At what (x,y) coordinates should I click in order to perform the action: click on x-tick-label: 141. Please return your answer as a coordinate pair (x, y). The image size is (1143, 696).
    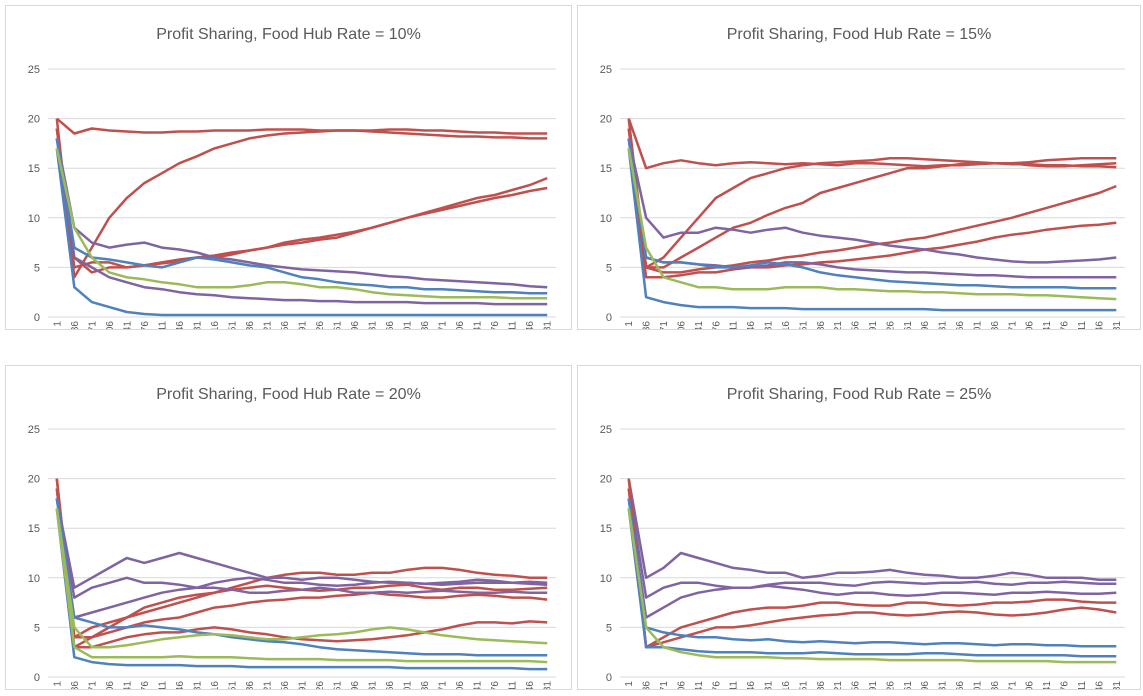
    Looking at the image, I should click on (127, 685).